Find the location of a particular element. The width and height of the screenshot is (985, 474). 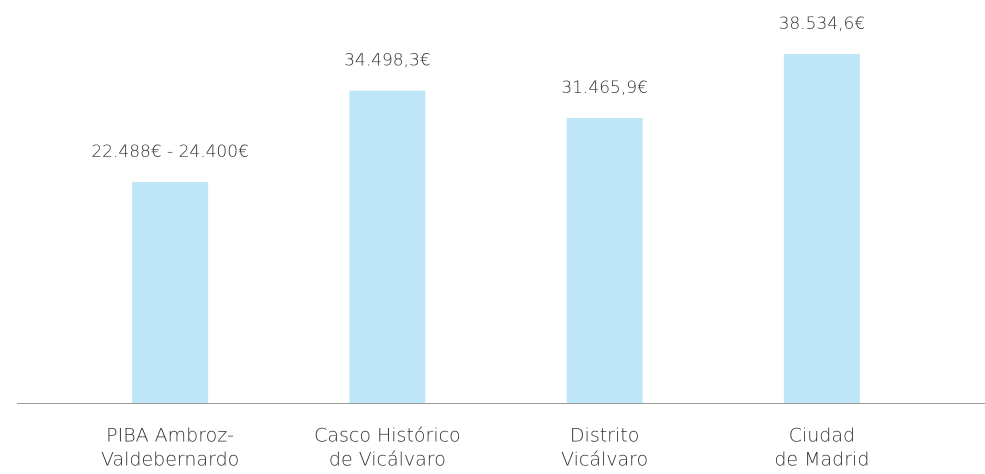

value-label: 34.498,3€ is located at coordinates (387, 61).